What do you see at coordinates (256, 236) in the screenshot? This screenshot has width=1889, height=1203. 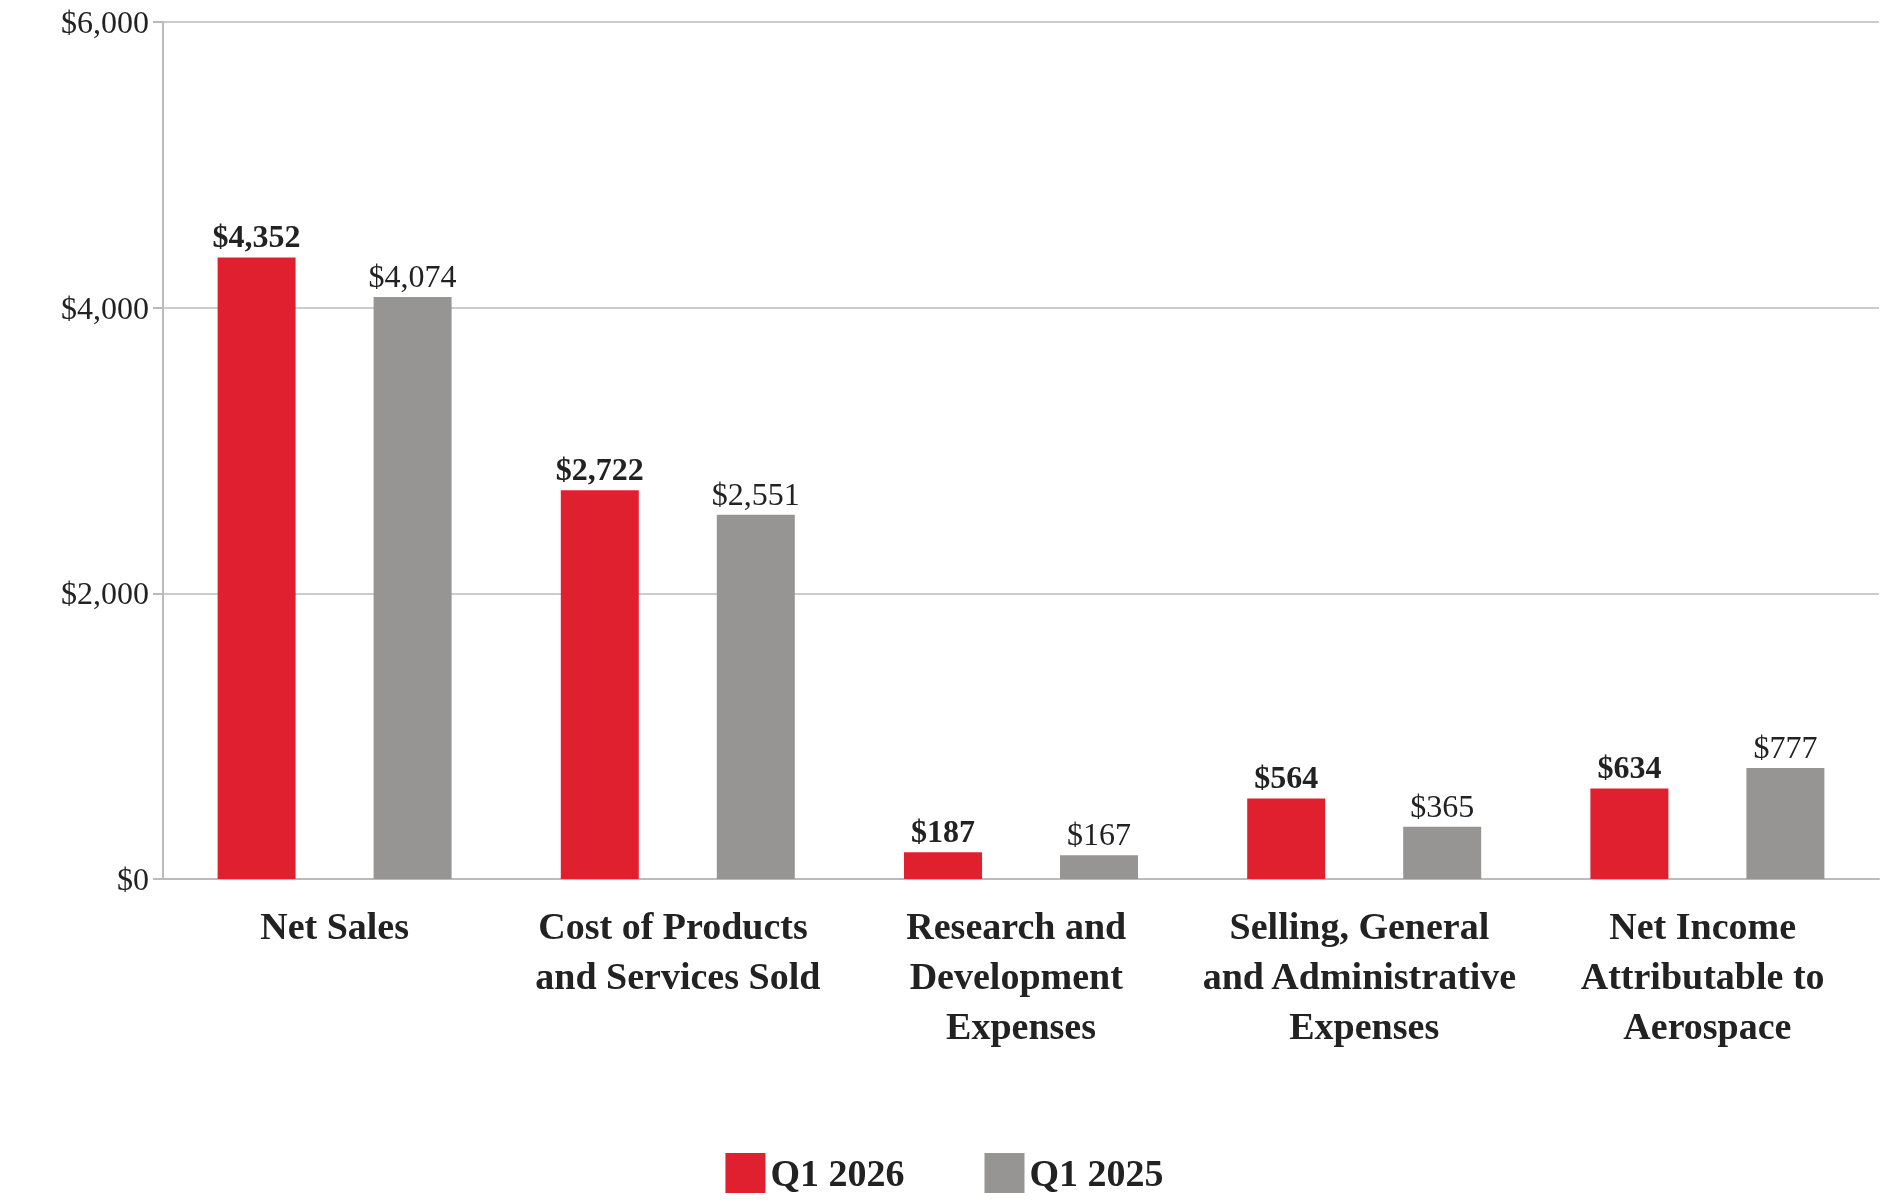 I see `data-label: $4,352` at bounding box center [256, 236].